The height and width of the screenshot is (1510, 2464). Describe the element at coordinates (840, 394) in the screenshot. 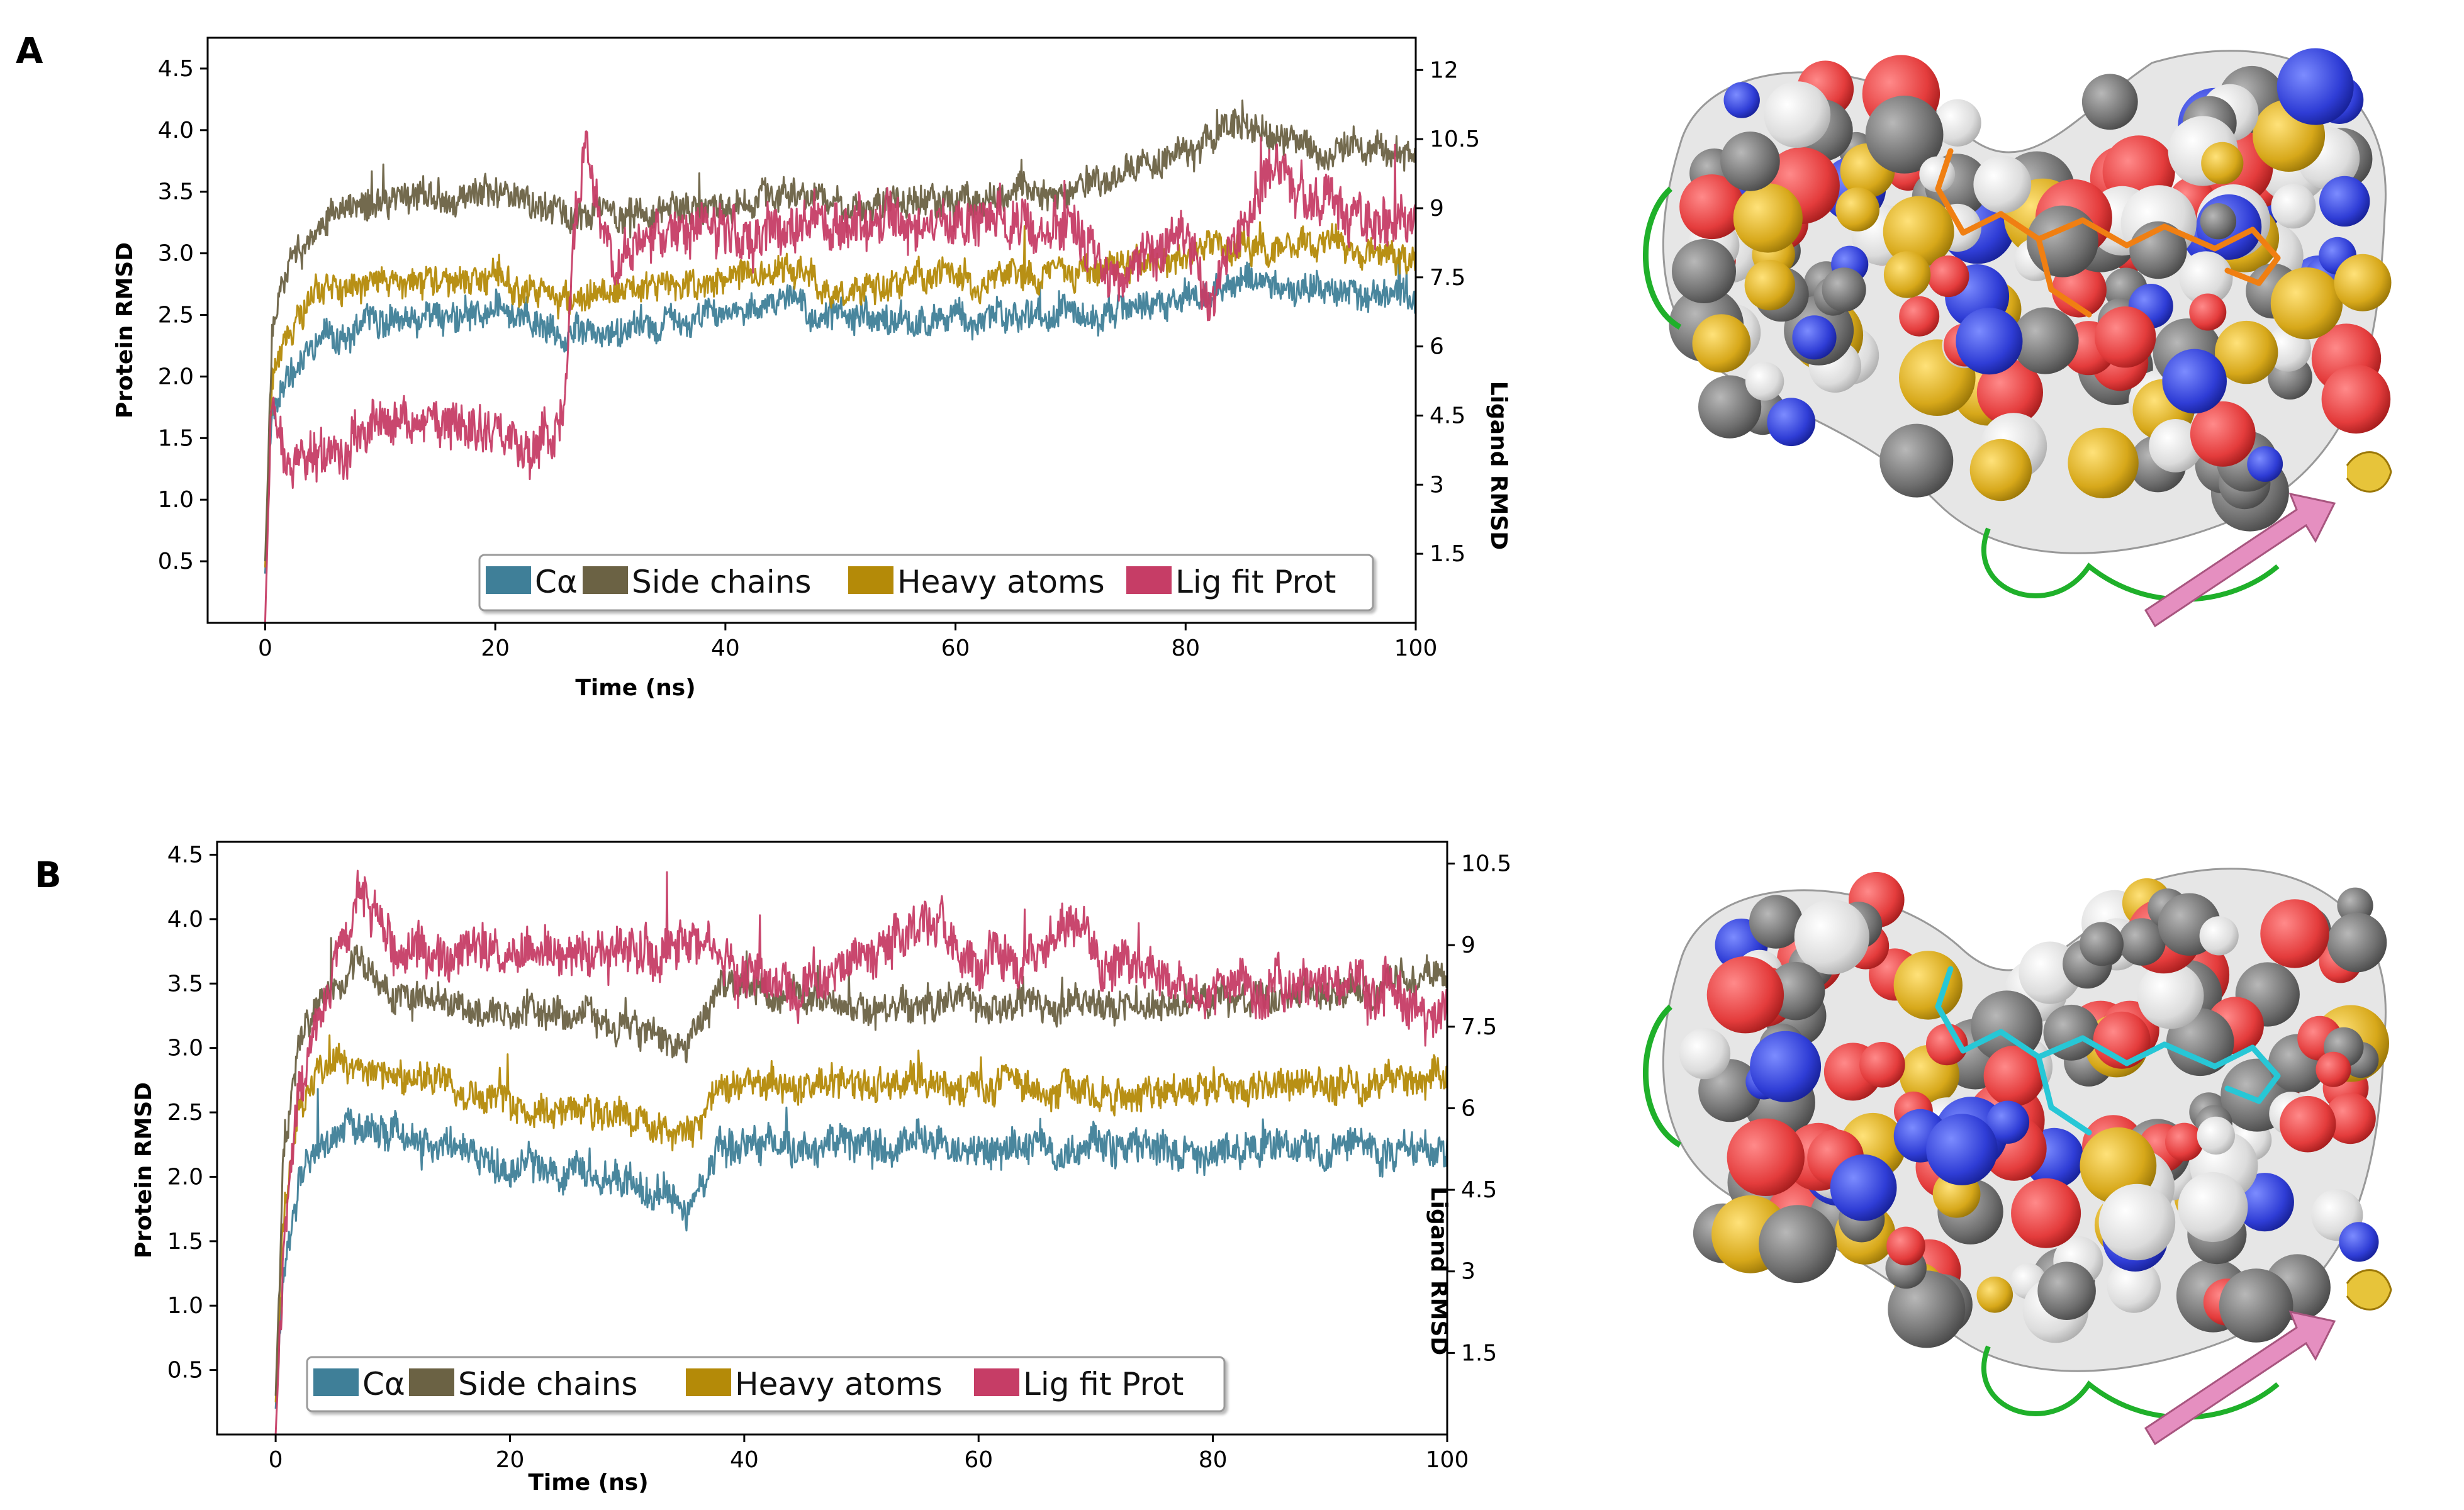

I see `plot-a-series-heavy-atoms` at that location.